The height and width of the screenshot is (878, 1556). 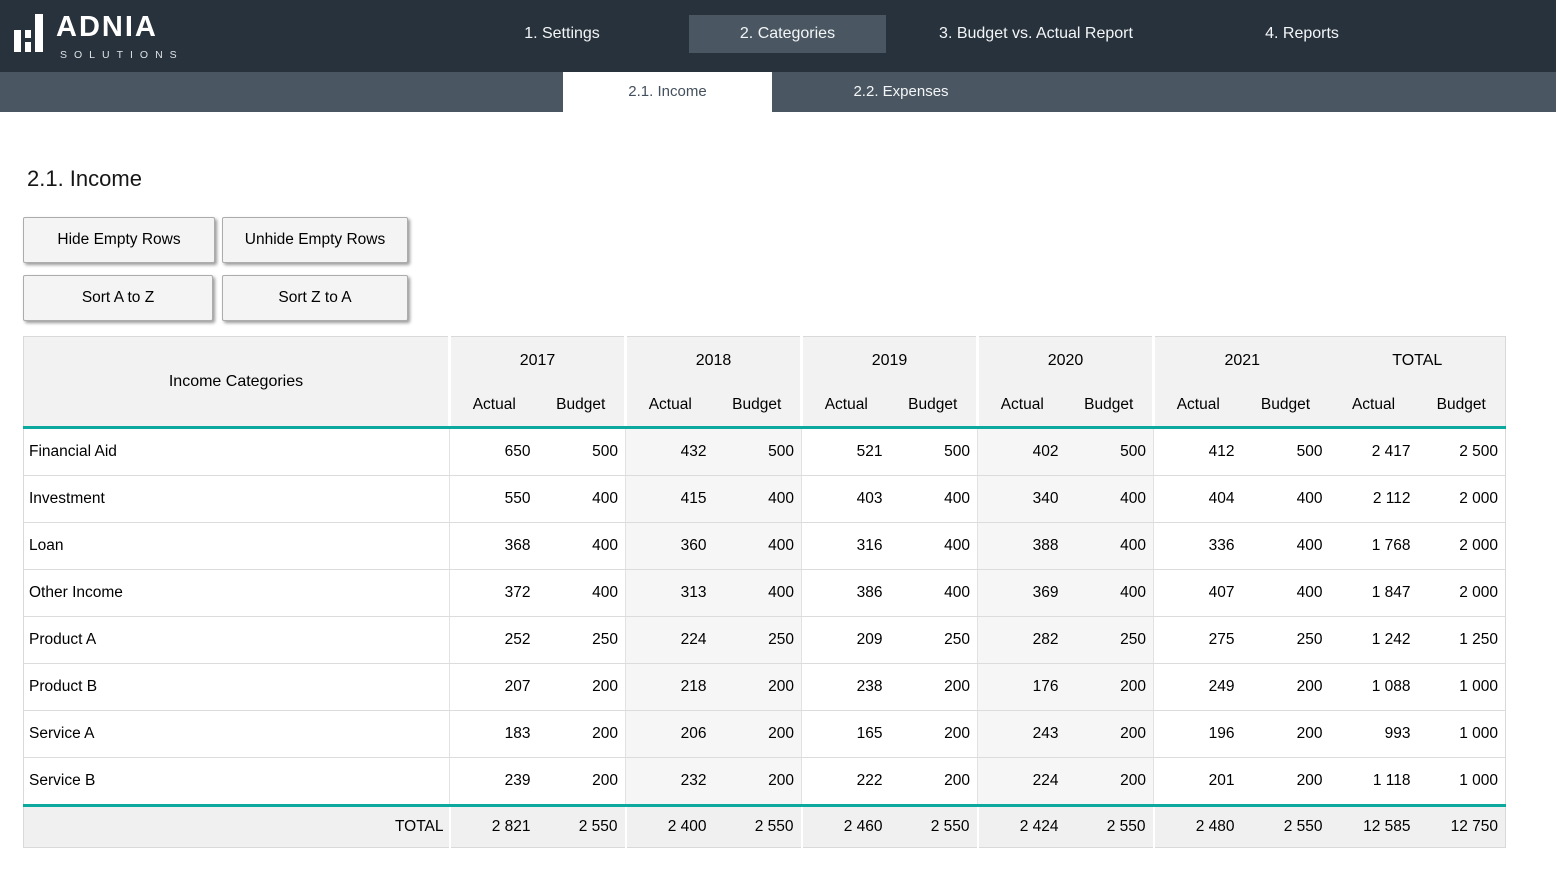 What do you see at coordinates (493, 640) in the screenshot?
I see `value-cell: 252` at bounding box center [493, 640].